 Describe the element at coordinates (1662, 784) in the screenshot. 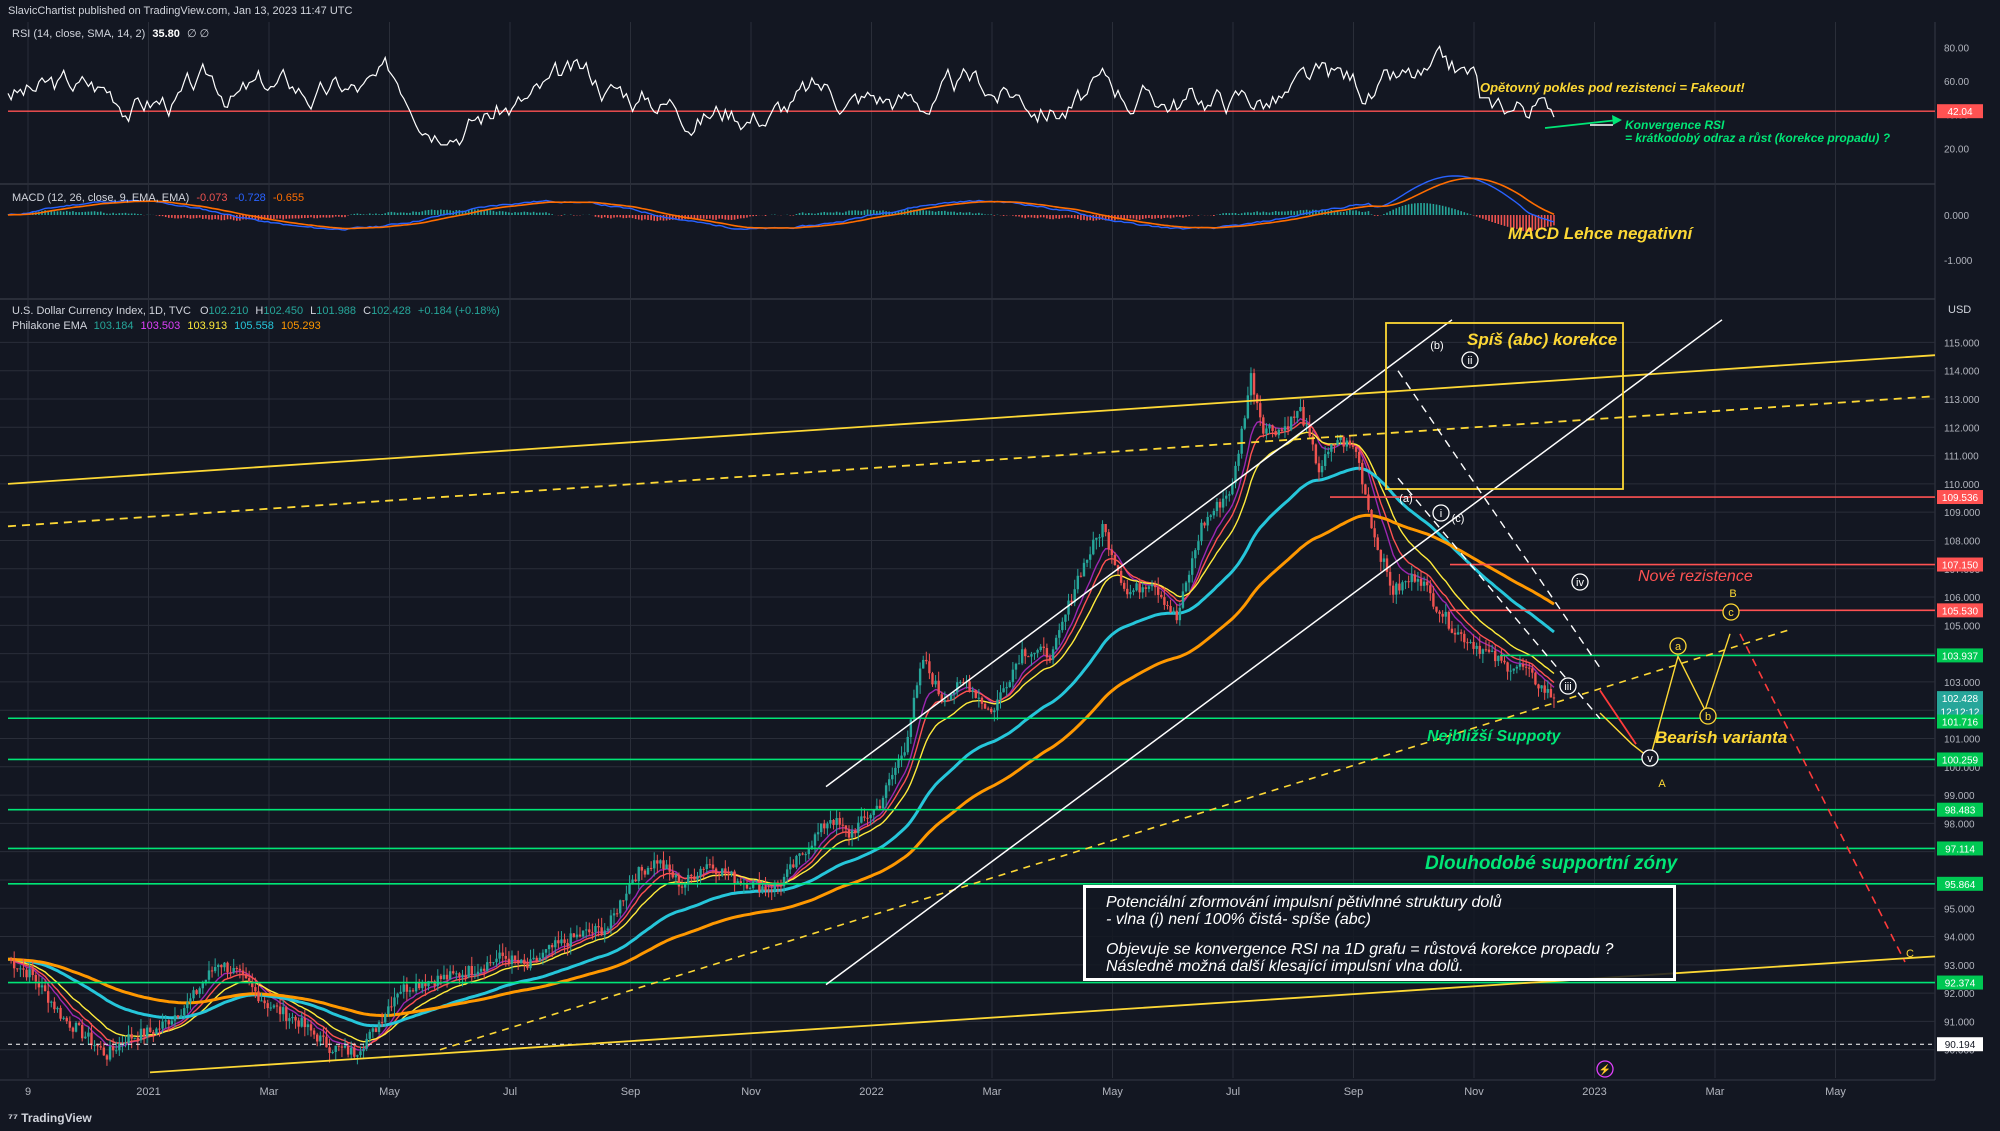

I see `elliott-text: A` at that location.